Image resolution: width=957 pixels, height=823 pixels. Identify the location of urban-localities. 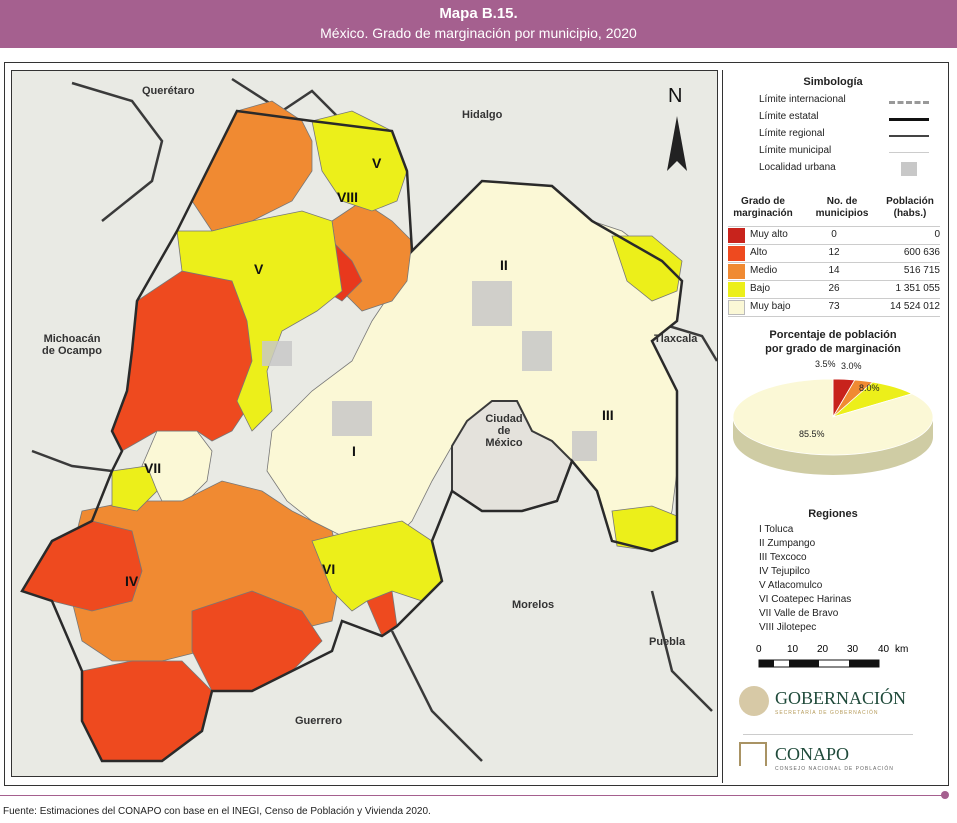
(429, 371).